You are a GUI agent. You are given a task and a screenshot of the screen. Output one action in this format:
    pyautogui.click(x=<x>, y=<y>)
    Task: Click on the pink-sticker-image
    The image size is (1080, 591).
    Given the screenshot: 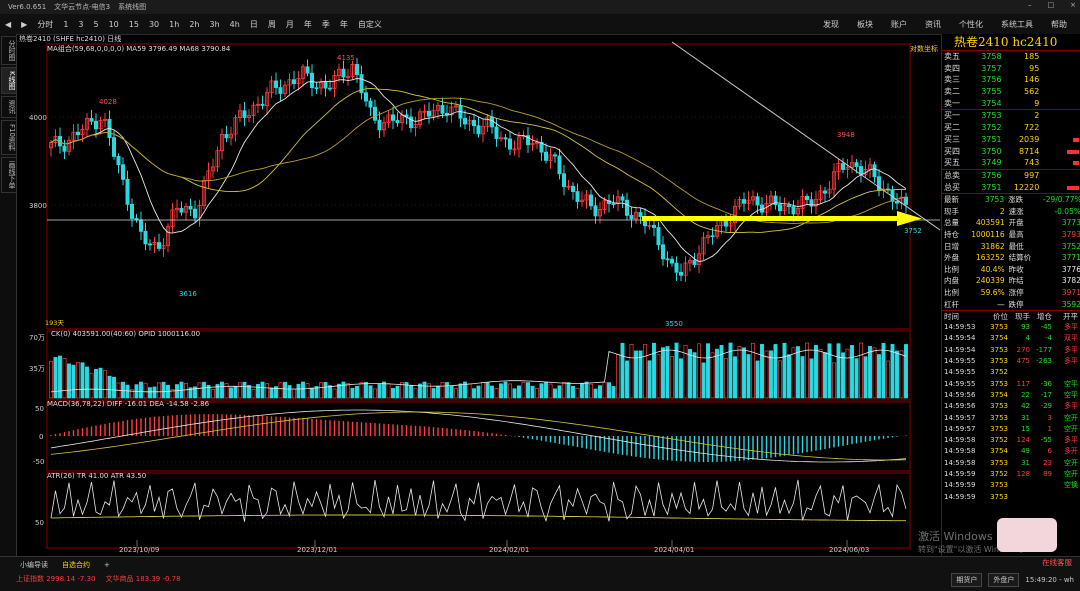 What is the action you would take?
    pyautogui.click(x=1027, y=535)
    